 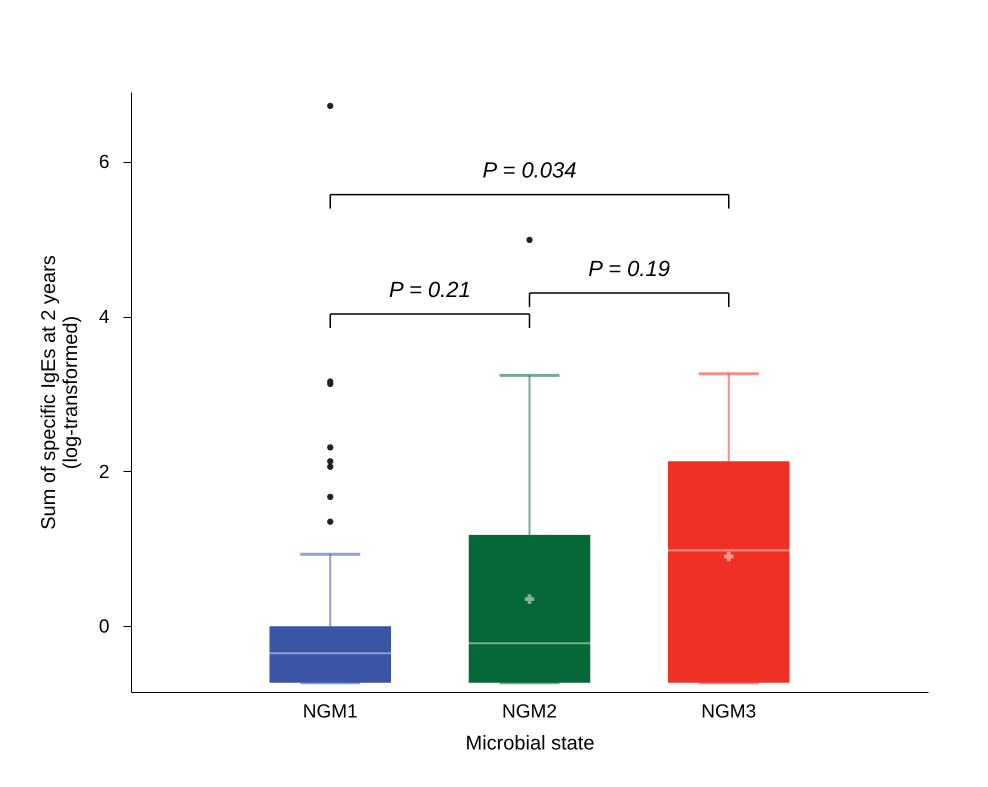 I want to click on y-tick-label: 2, so click(x=104, y=472).